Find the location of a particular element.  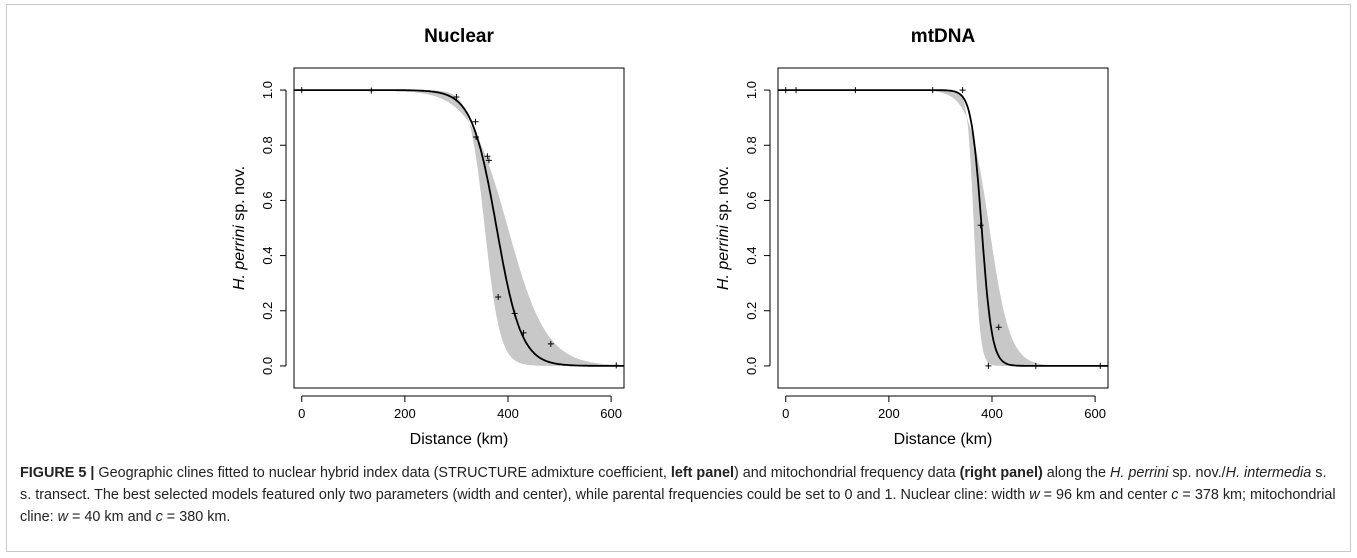

nuclear-y-tick-label-4: 0.8 is located at coordinates (267, 145).